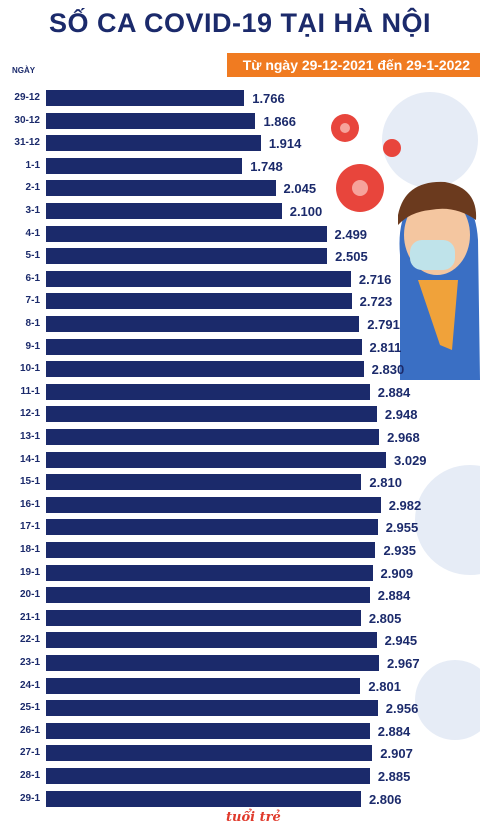  I want to click on chart-subtitle: Từ ngày 29-12-2021 đến 29-1-2022, so click(353, 65).